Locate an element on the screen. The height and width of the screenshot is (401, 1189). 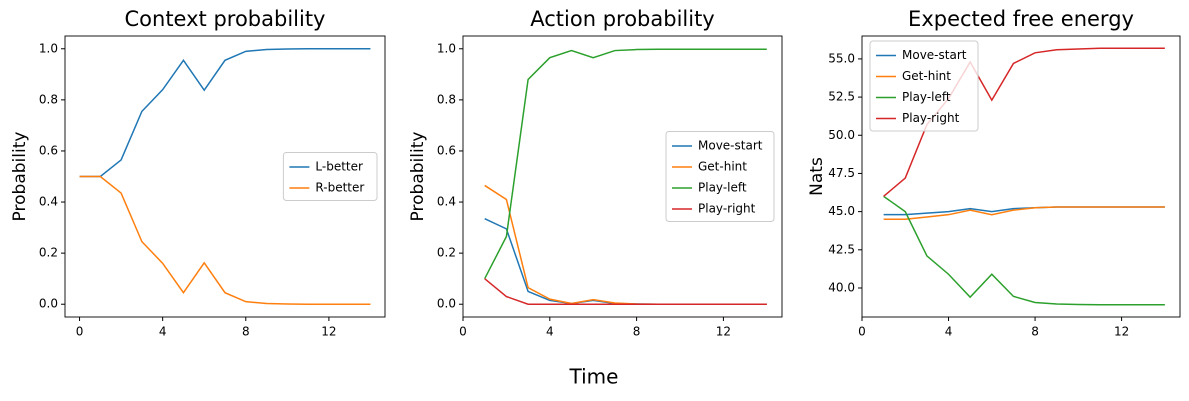
y-tick-label: 47.5 is located at coordinates (841, 173).